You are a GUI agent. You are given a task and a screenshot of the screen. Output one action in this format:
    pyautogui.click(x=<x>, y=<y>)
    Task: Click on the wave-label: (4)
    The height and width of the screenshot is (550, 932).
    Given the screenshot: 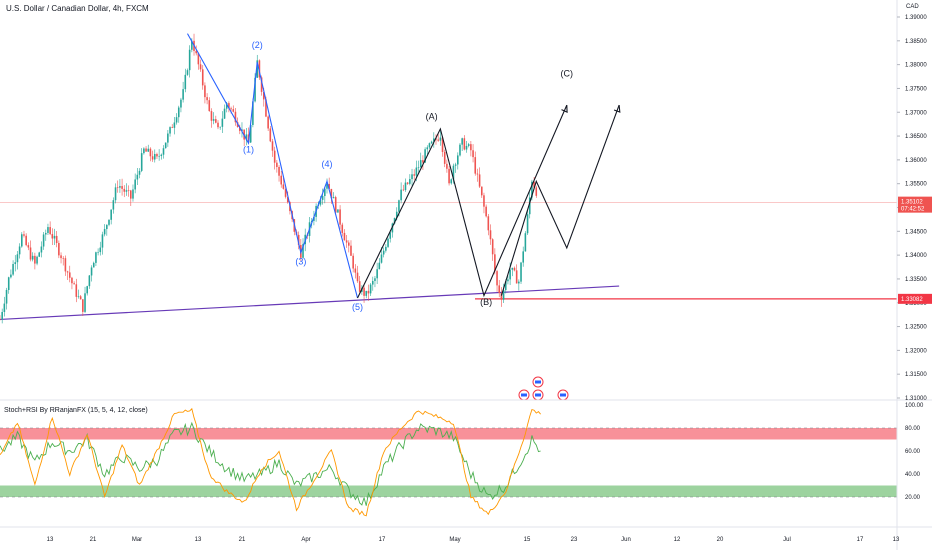 What is the action you would take?
    pyautogui.click(x=327, y=164)
    